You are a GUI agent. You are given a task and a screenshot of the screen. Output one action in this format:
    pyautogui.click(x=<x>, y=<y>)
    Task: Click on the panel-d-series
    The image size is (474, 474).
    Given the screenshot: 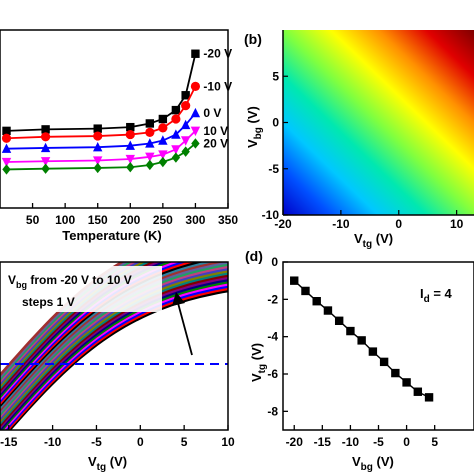 What is the action you would take?
    pyautogui.click(x=362, y=339)
    